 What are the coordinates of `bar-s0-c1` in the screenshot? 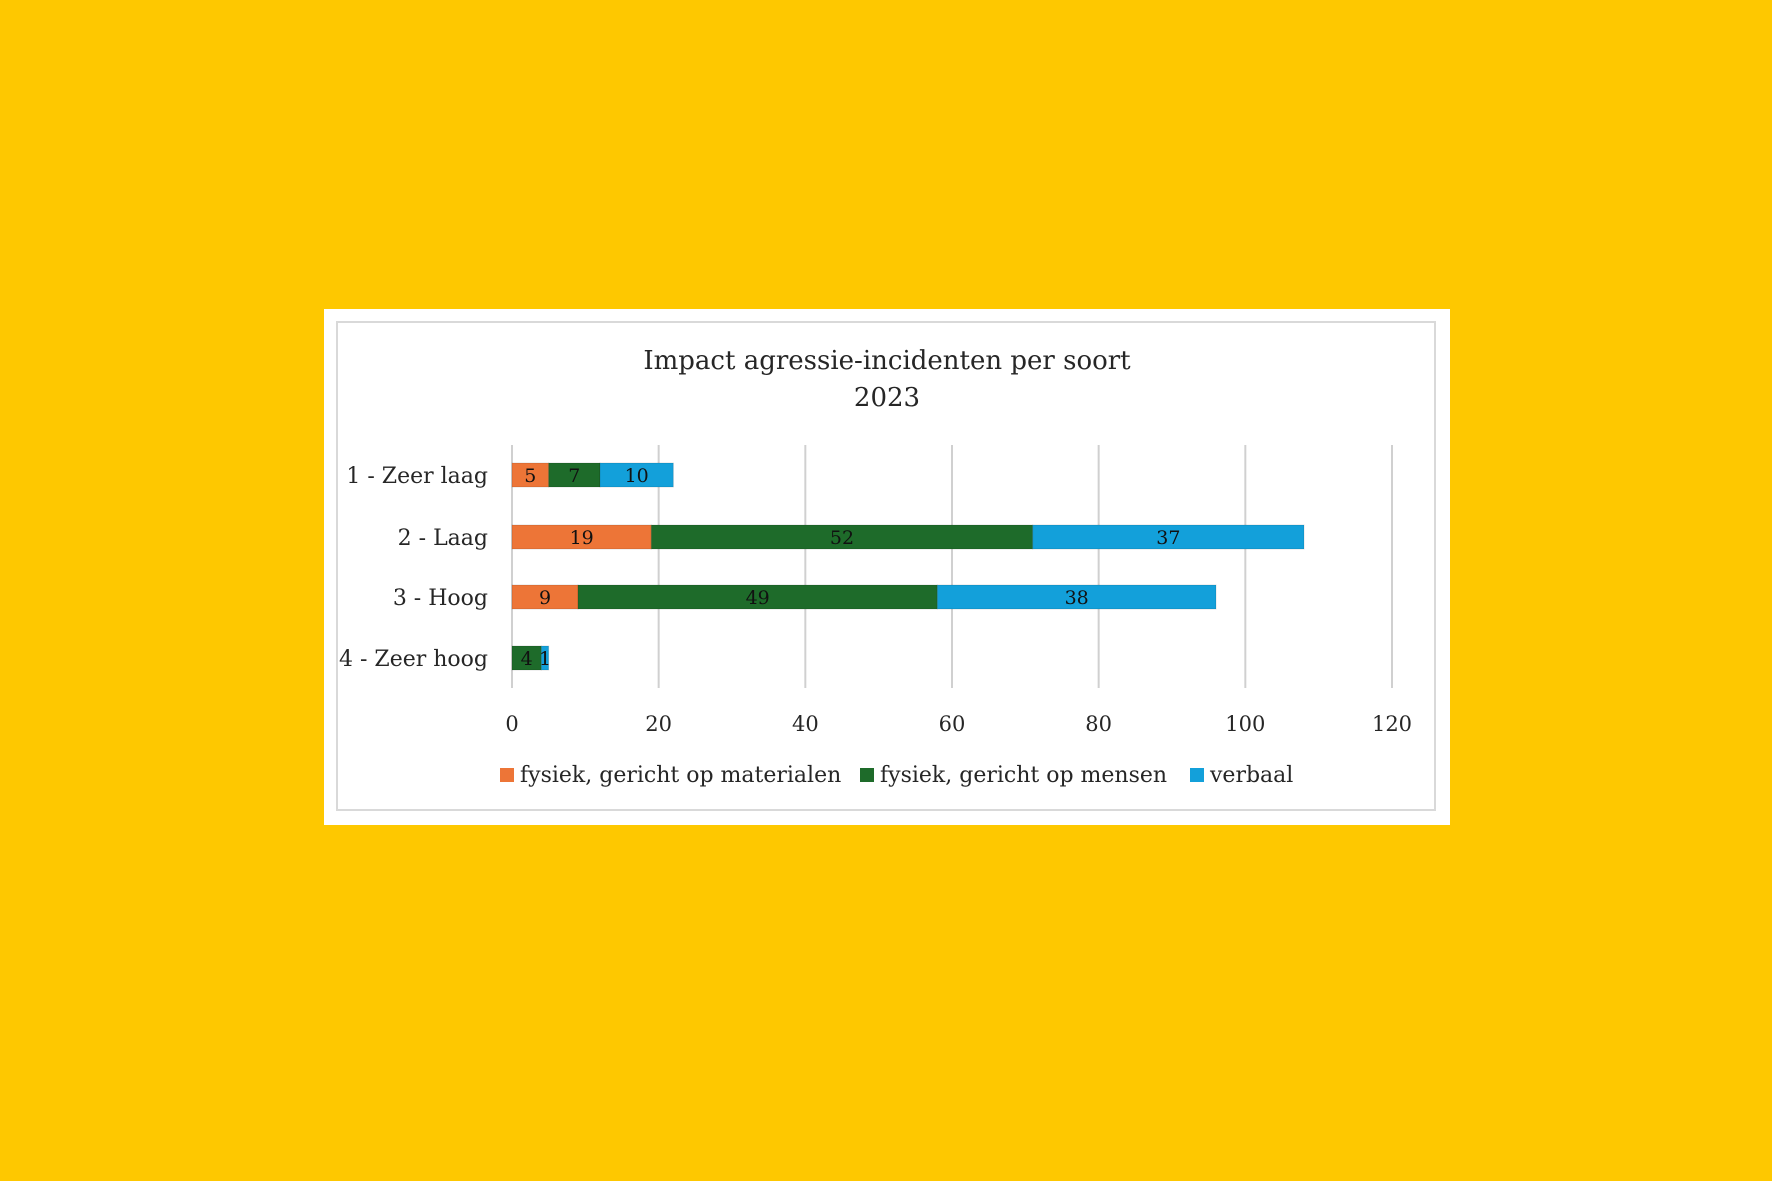 It's located at (581, 537).